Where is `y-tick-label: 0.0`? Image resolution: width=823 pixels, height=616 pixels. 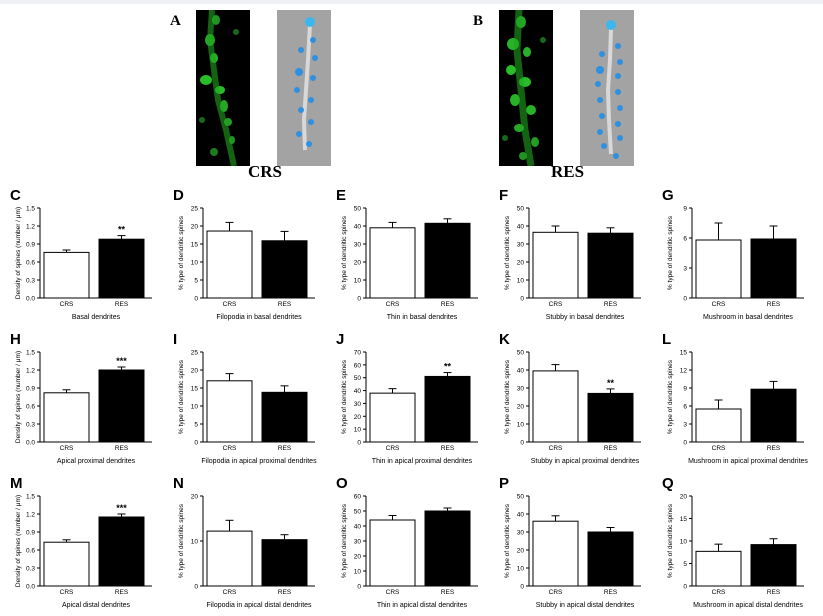 y-tick-label: 0.0 is located at coordinates (30, 587).